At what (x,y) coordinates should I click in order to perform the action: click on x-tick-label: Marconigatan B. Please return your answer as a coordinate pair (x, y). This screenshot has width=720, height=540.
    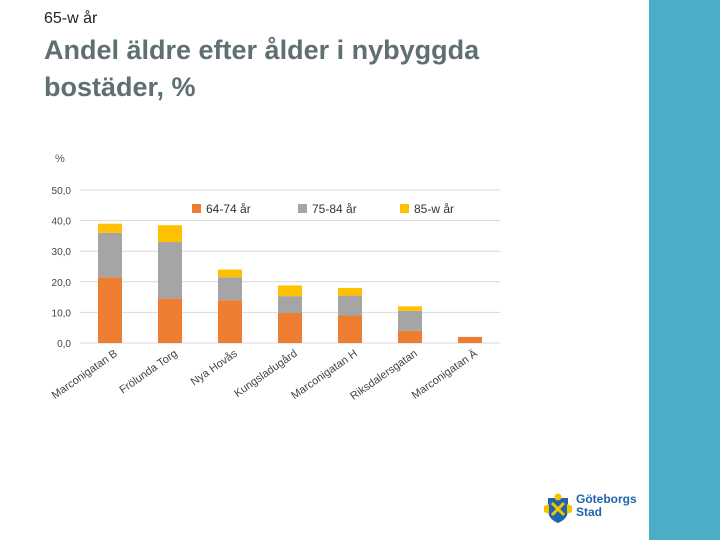
    Looking at the image, I should click on (85, 375).